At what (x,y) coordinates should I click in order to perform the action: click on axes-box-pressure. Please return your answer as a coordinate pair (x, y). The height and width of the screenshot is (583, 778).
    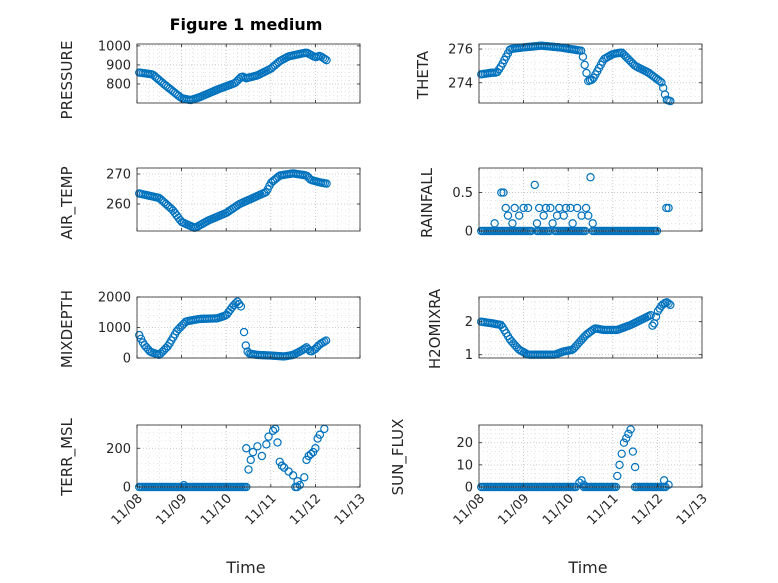
    Looking at the image, I should click on (248, 73).